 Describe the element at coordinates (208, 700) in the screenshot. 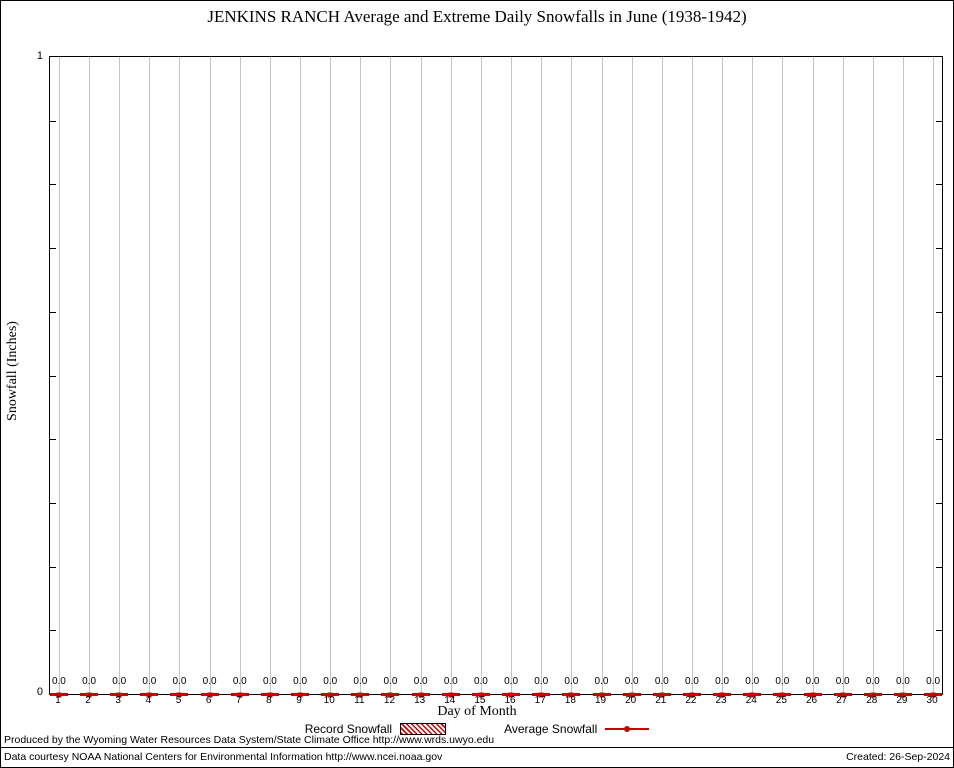

I see `x-tick-label: 6` at that location.